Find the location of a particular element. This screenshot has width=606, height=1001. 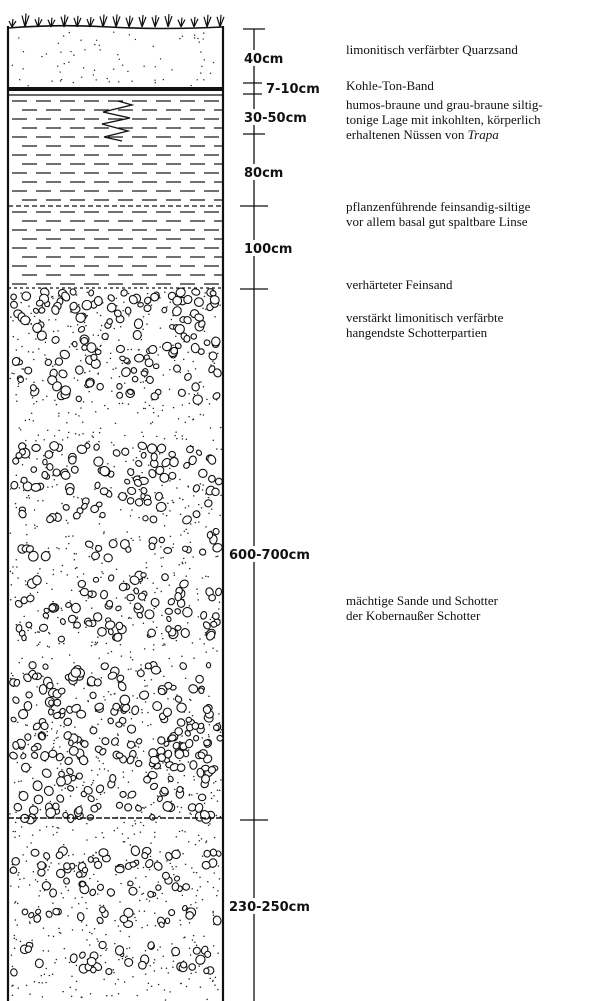

grass-surface is located at coordinates (116, 20).